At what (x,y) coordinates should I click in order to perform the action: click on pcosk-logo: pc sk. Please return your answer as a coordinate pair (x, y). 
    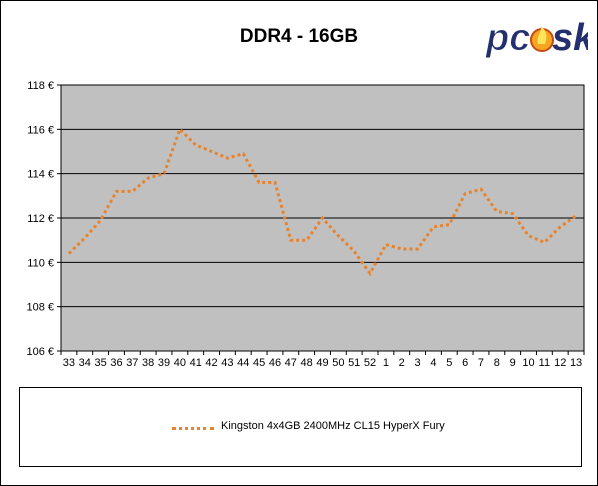
    Looking at the image, I should click on (537, 38).